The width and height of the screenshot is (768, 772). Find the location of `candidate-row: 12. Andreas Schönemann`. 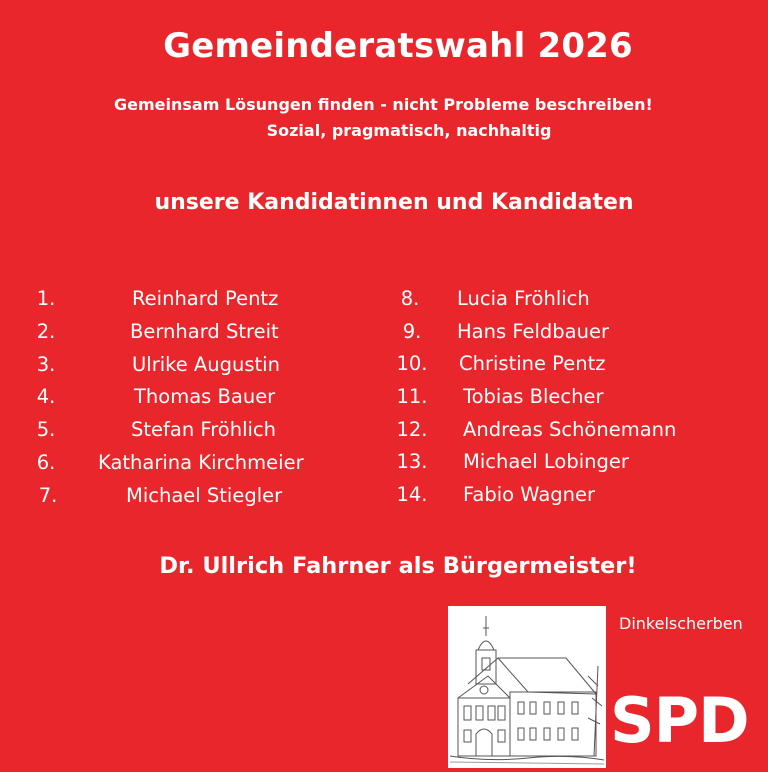

candidate-row: 12. Andreas Schönemann is located at coordinates (570, 429).